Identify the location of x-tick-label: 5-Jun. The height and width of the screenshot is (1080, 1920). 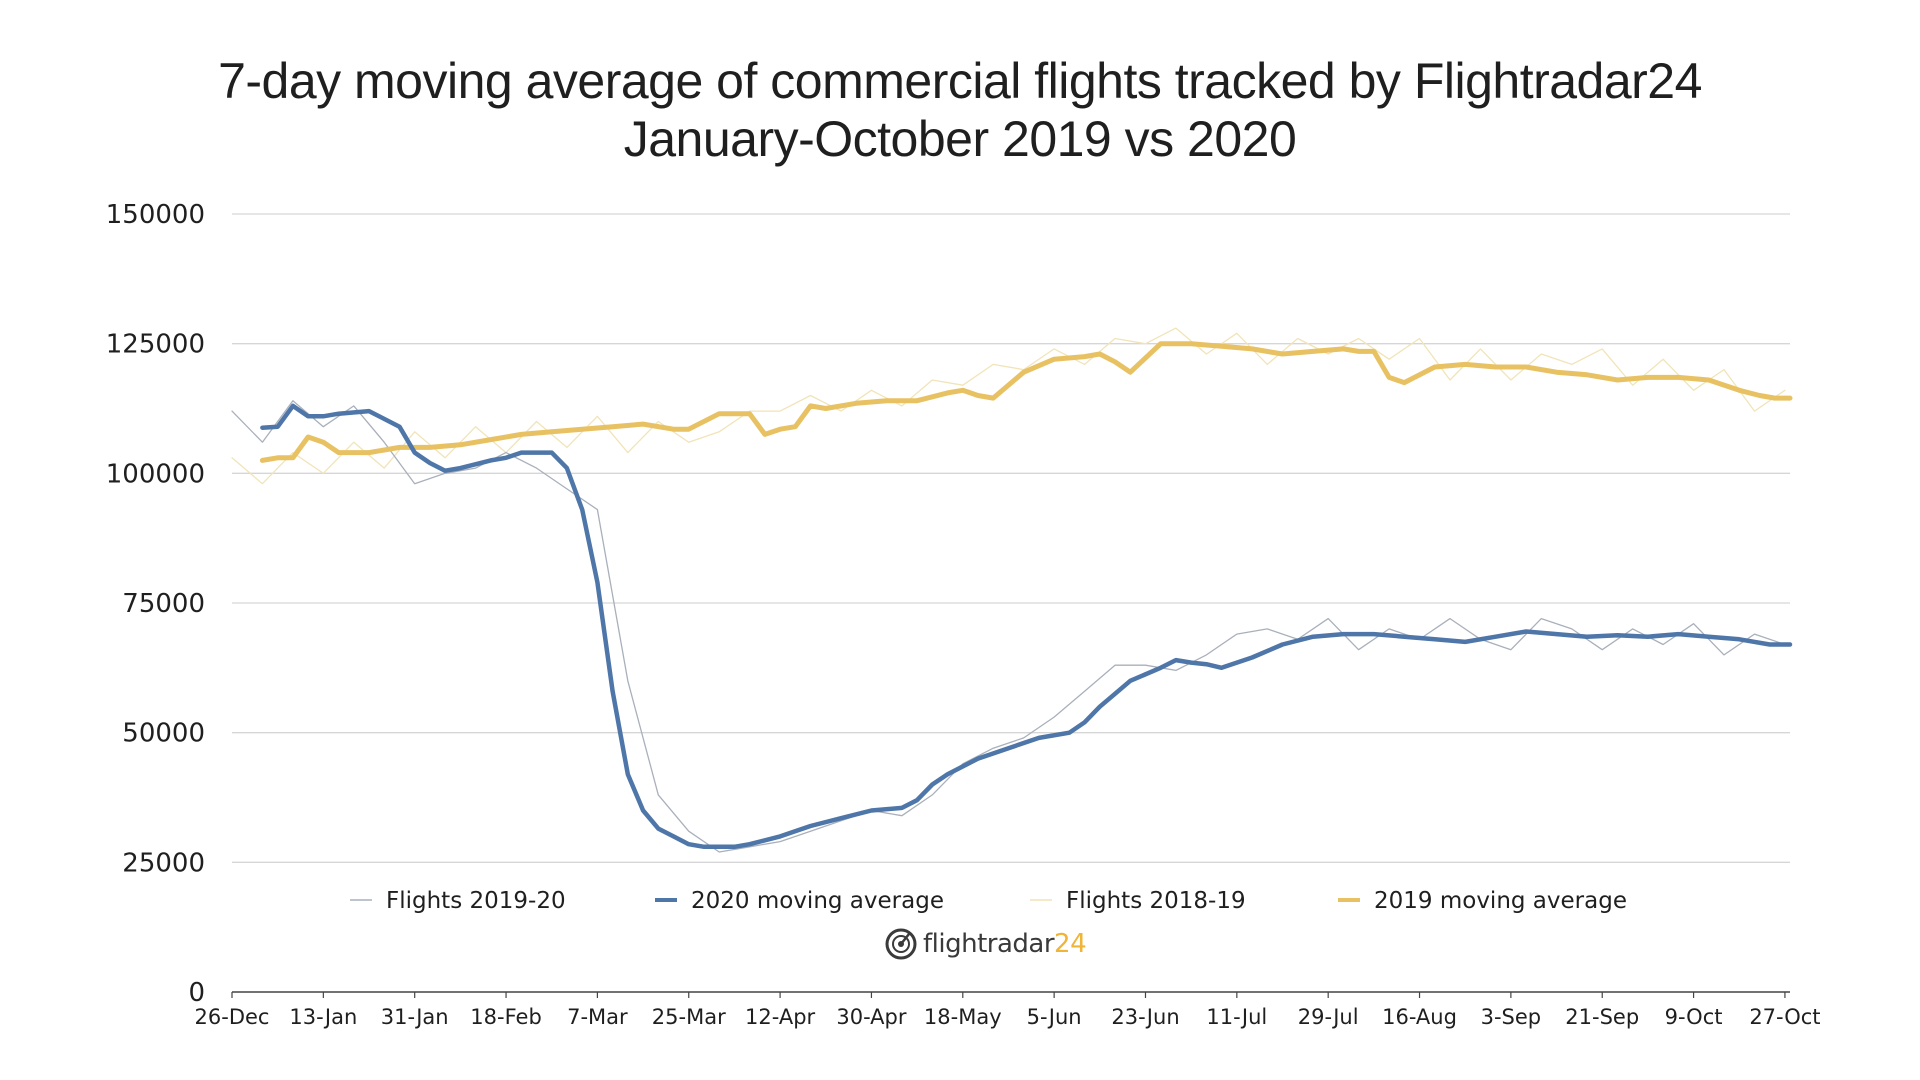
(1054, 1017).